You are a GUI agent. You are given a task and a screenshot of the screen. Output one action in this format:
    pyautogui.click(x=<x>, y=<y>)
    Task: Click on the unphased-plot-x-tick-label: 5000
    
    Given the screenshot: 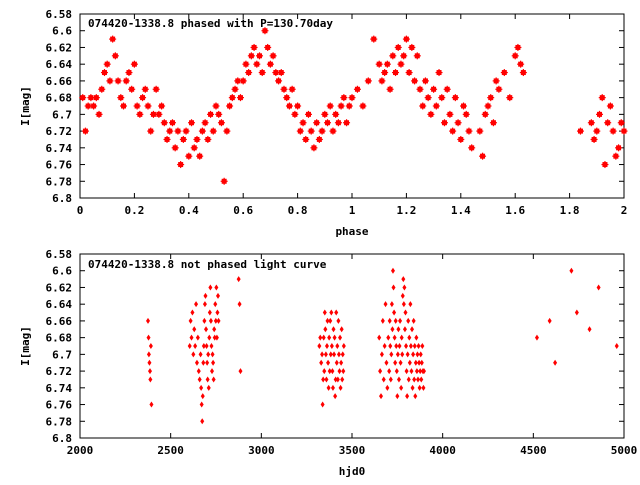 What is the action you would take?
    pyautogui.click(x=624, y=450)
    